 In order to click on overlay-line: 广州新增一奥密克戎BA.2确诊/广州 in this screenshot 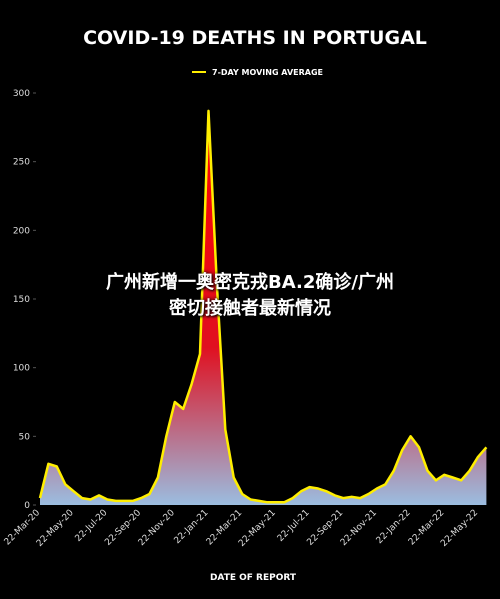, I will do `click(250, 282)`.